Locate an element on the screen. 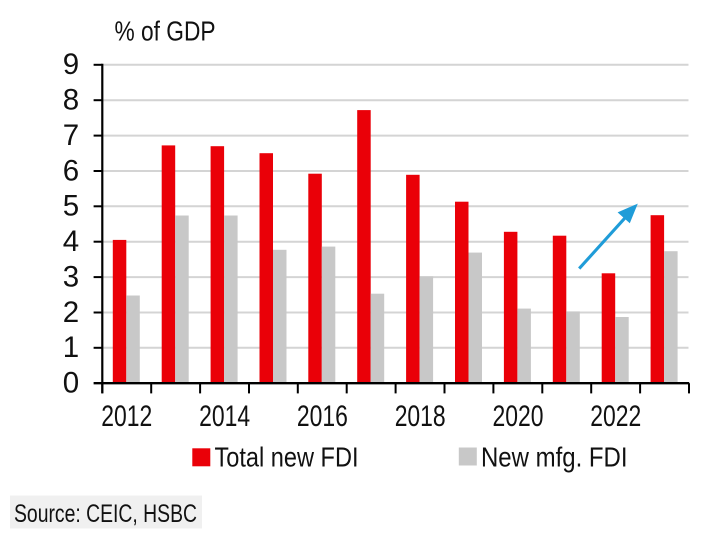  svg-text: 0 is located at coordinates (71, 383).